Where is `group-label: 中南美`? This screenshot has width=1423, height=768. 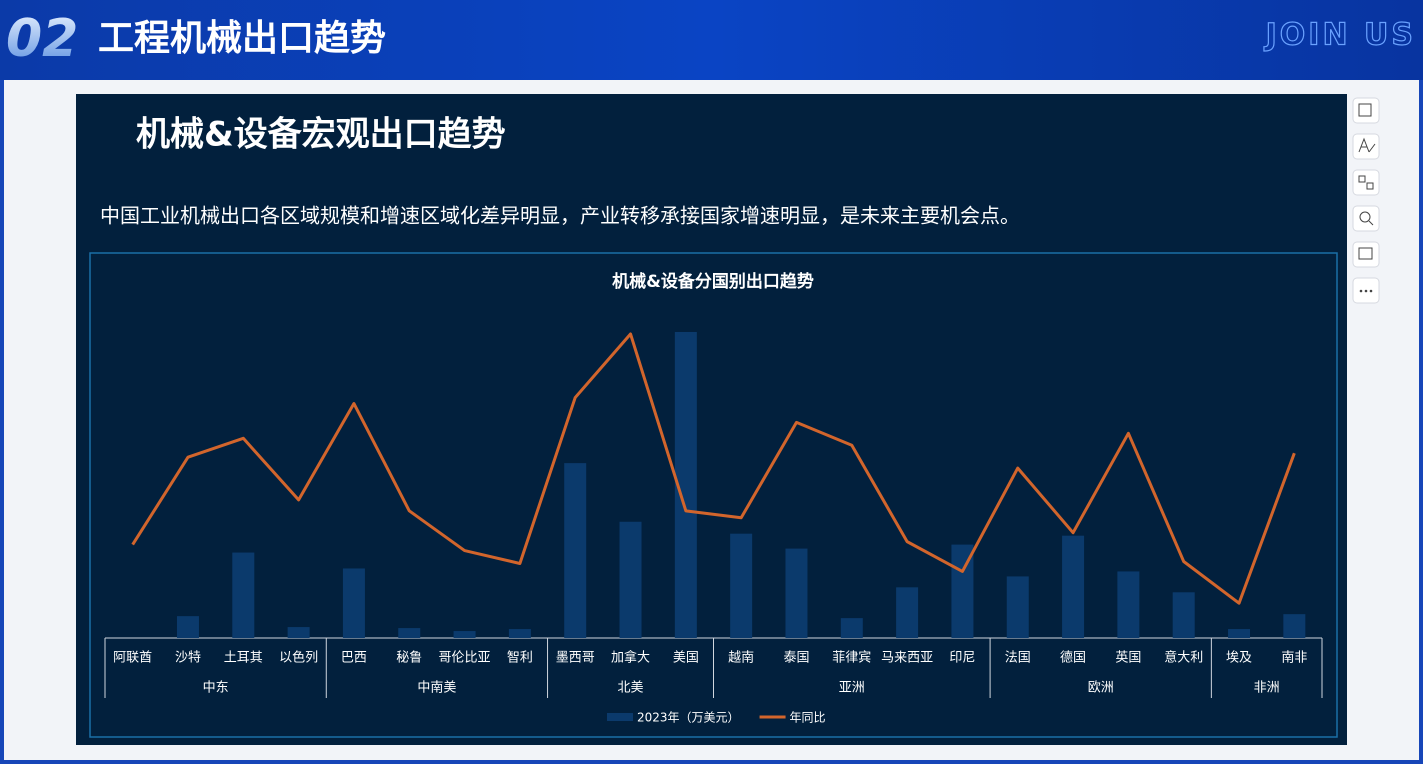
group-label: 中南美 is located at coordinates (436, 688).